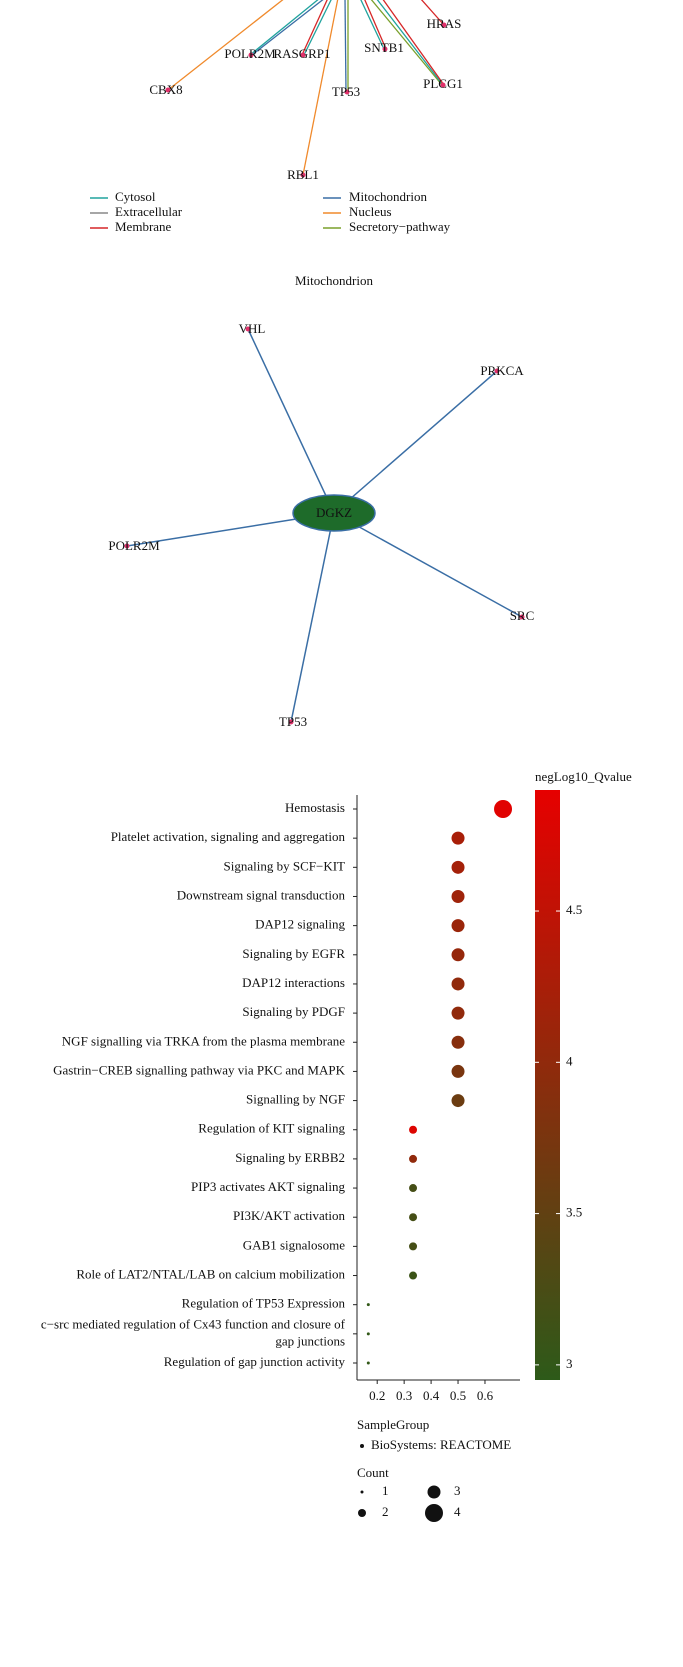  I want to click on legend-label: Nucleus, so click(370, 211).